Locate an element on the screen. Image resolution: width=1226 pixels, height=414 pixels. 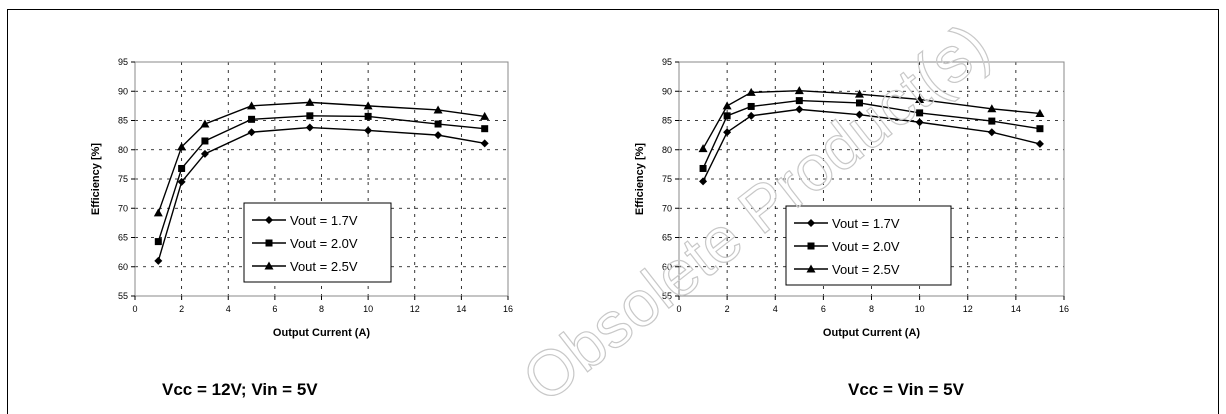
series-triangle is located at coordinates (321, 157).